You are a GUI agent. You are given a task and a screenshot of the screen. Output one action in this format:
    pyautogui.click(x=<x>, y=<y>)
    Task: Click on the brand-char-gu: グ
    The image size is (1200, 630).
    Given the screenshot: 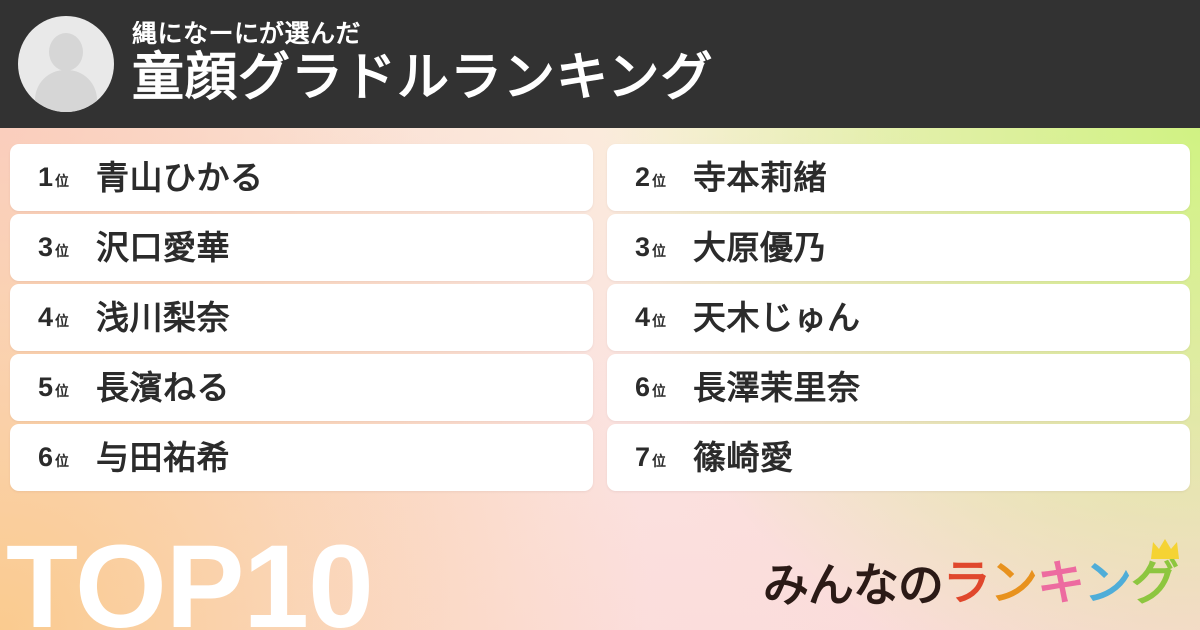 What is the action you would take?
    pyautogui.click(x=1154, y=583)
    